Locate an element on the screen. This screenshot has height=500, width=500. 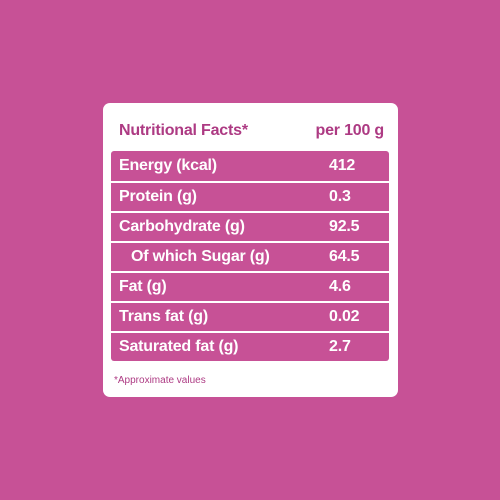
table-row: Of which Sugar (g) 64.5 is located at coordinates (250, 256).